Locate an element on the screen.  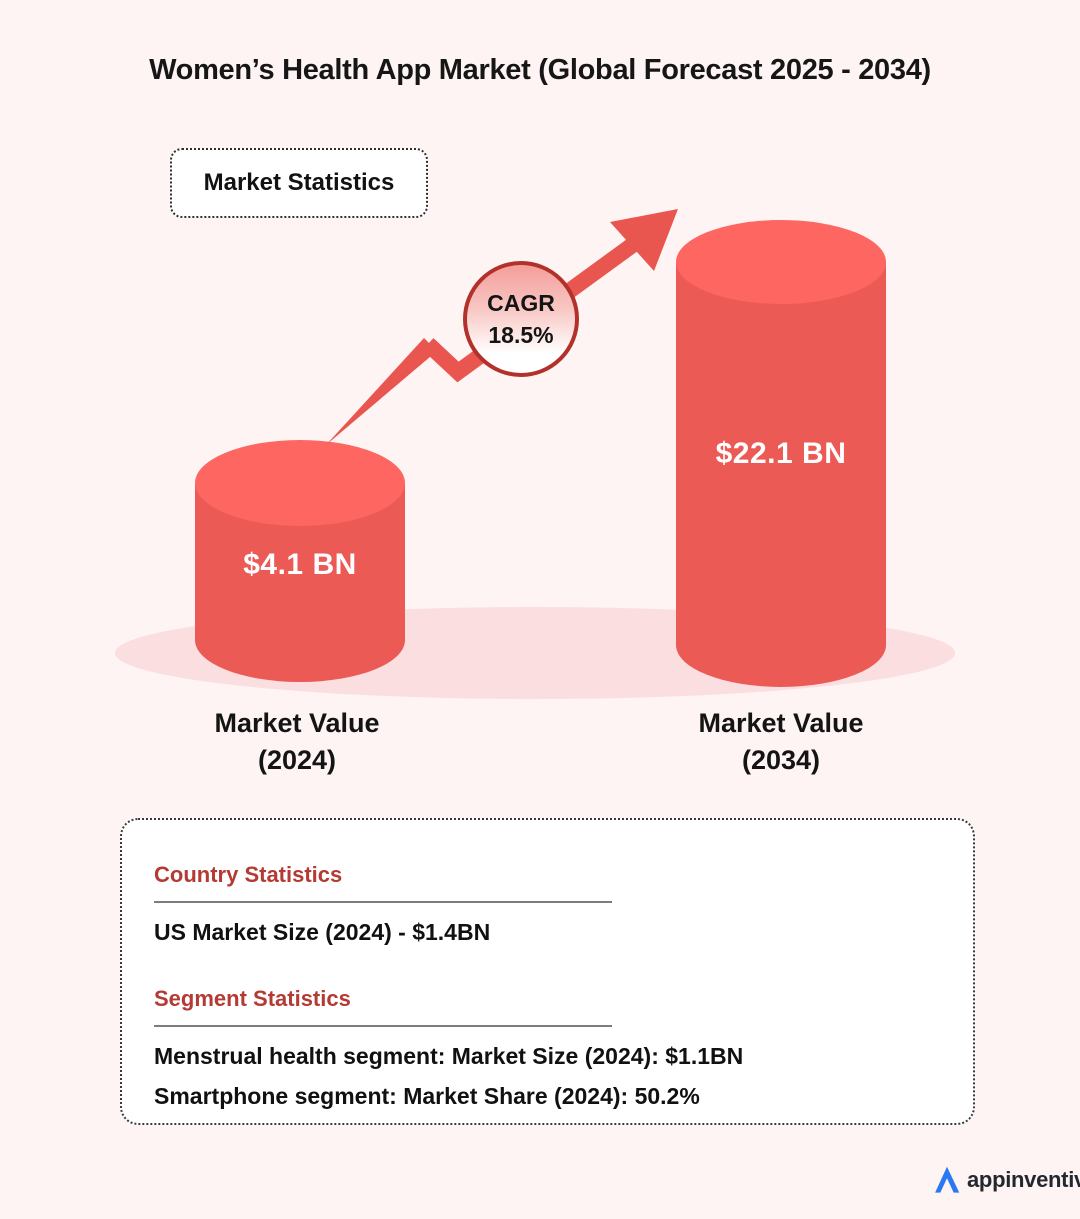
country-statistics-divider is located at coordinates (383, 902).